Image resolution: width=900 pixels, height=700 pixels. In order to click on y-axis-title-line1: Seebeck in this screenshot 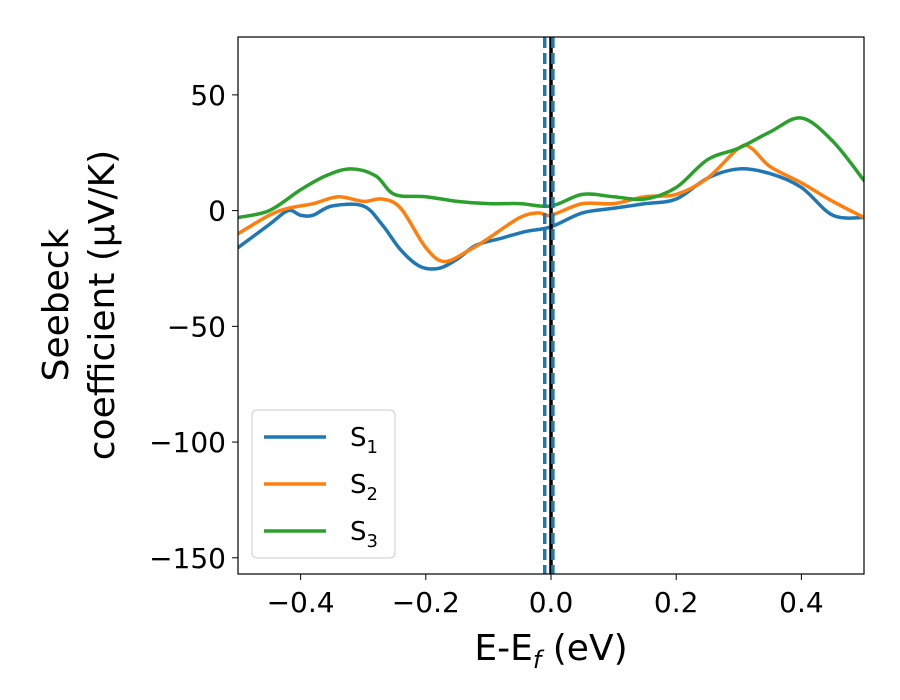, I will do `click(56, 304)`.